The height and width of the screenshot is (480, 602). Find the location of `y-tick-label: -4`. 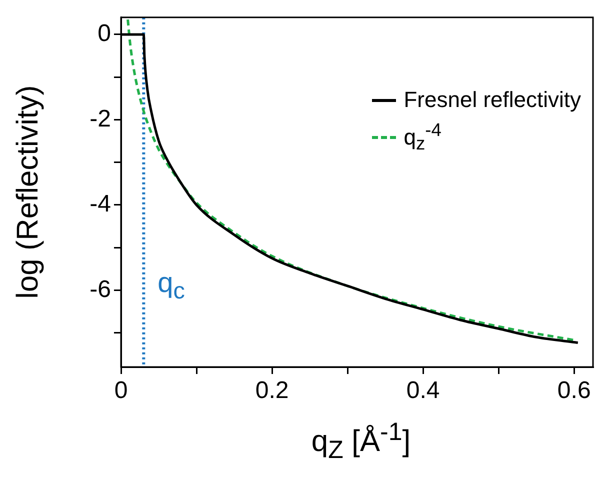

y-tick-label: -4 is located at coordinates (100, 204).